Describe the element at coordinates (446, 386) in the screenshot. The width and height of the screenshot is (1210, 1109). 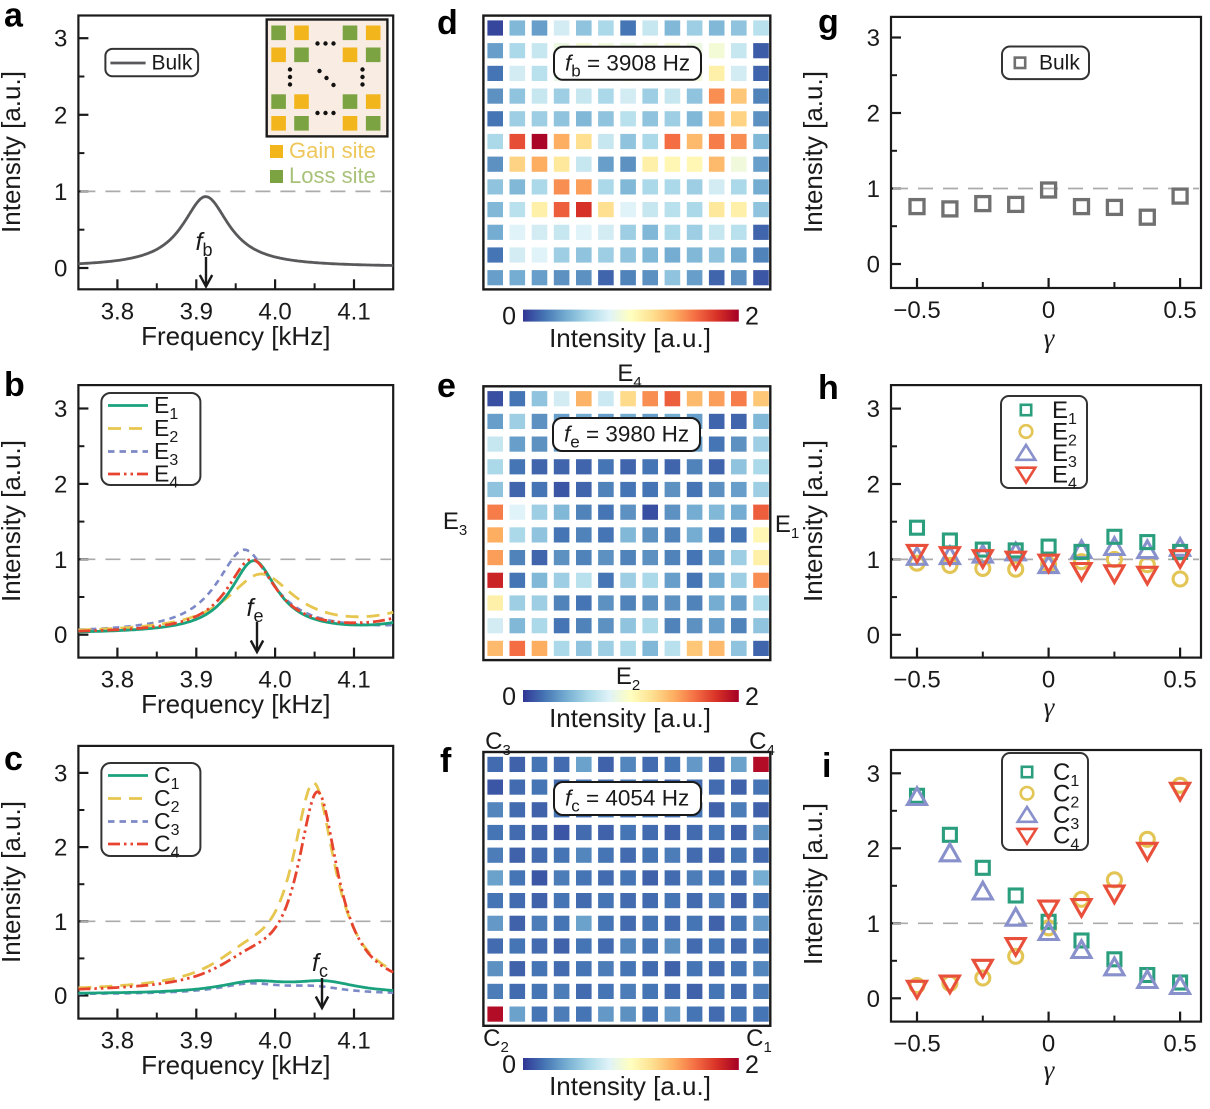
I see `svg-text: e` at that location.